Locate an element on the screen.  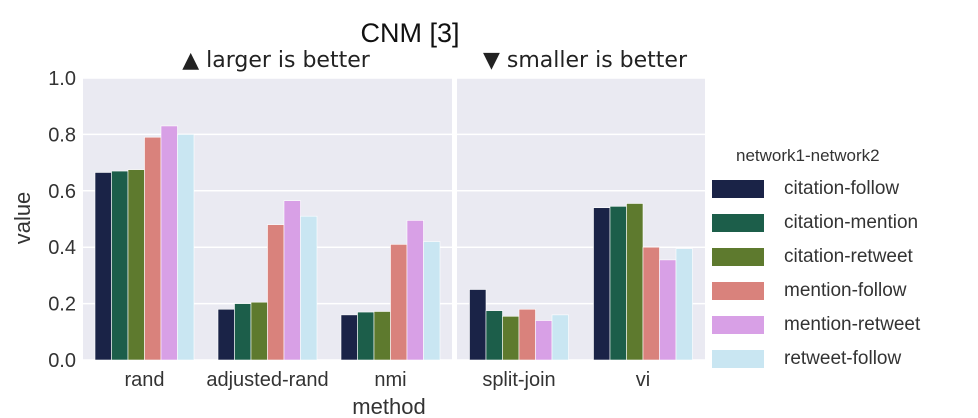
bar-citation-retweet-rand is located at coordinates (136, 265).